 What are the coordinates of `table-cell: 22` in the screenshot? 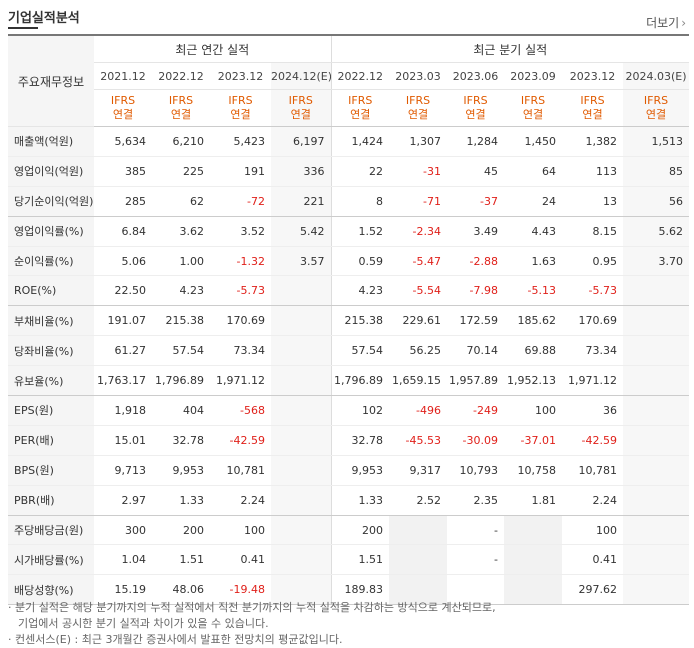 It's located at (359, 171).